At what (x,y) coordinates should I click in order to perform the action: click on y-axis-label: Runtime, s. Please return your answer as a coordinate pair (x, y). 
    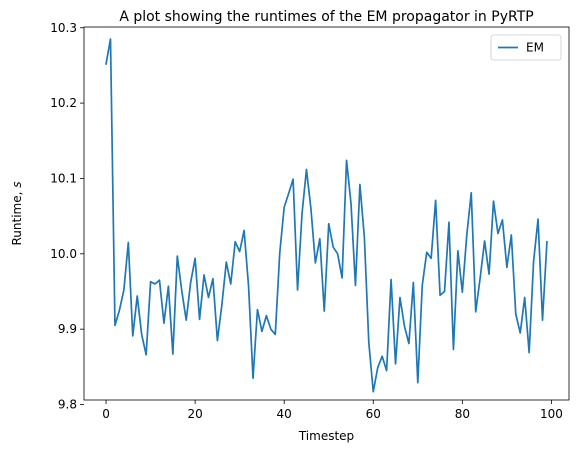
    Looking at the image, I should click on (17, 213).